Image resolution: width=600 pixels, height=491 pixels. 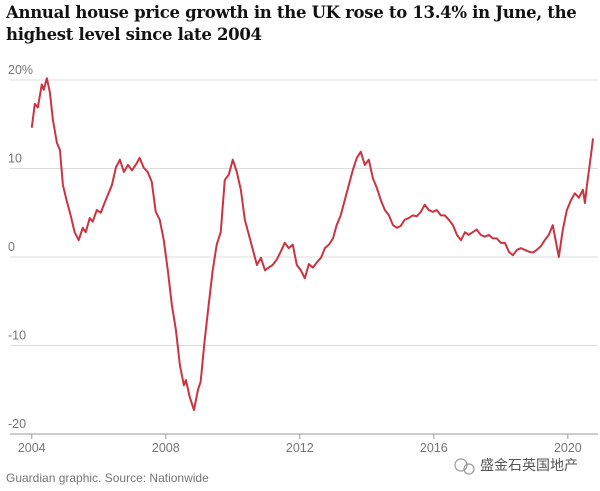 I want to click on y-tick-label: 20%, so click(x=20, y=70).